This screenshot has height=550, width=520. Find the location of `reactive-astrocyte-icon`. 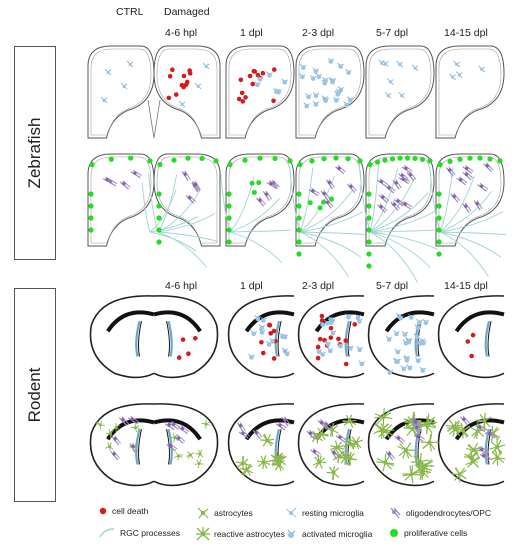

reactive-astrocyte-icon is located at coordinates (203, 534).